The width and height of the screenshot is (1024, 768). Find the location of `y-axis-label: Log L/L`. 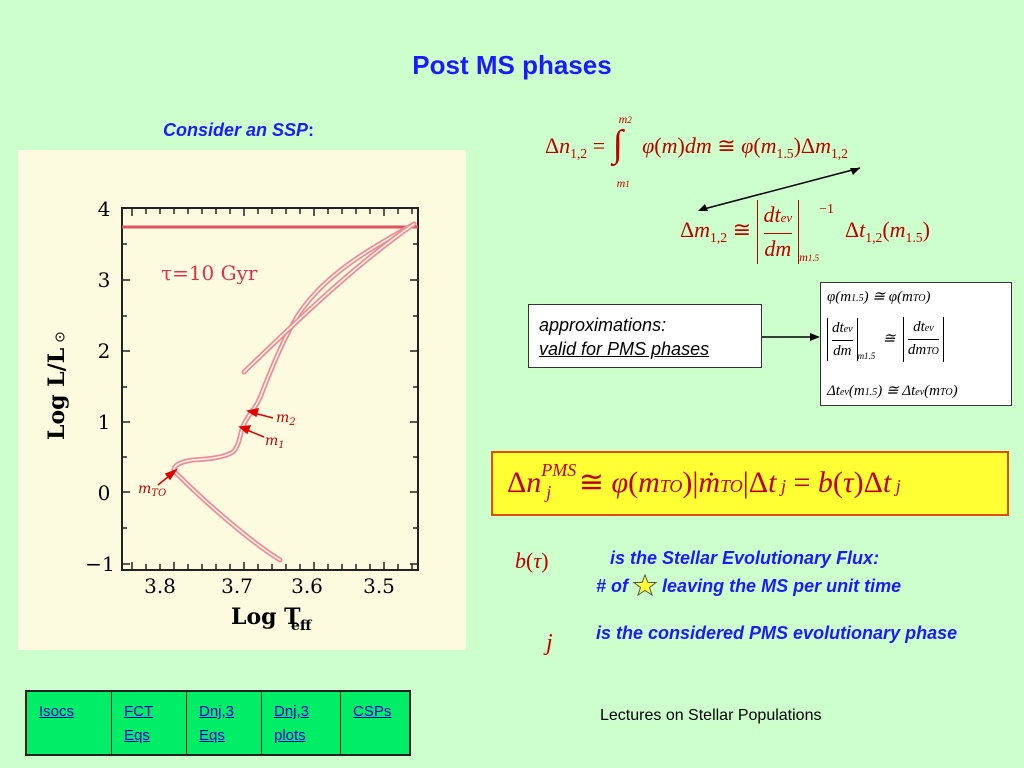

y-axis-label: Log L/L is located at coordinates (57, 394).